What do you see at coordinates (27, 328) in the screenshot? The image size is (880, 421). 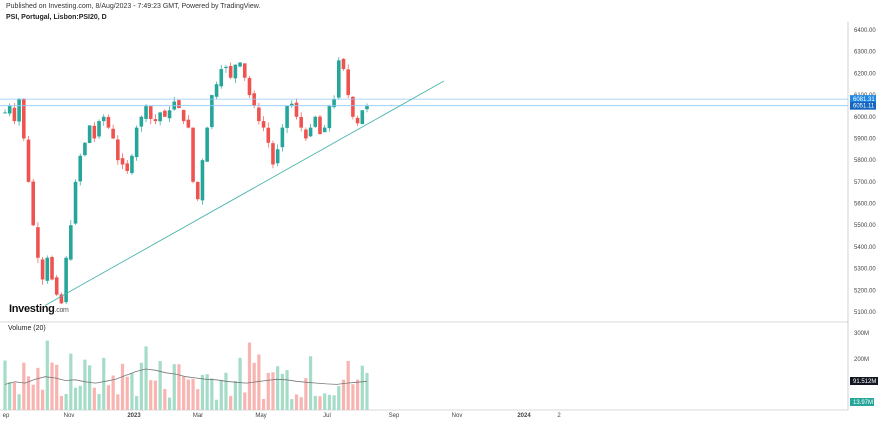 I see `volume-title: Volume (20)` at bounding box center [27, 328].